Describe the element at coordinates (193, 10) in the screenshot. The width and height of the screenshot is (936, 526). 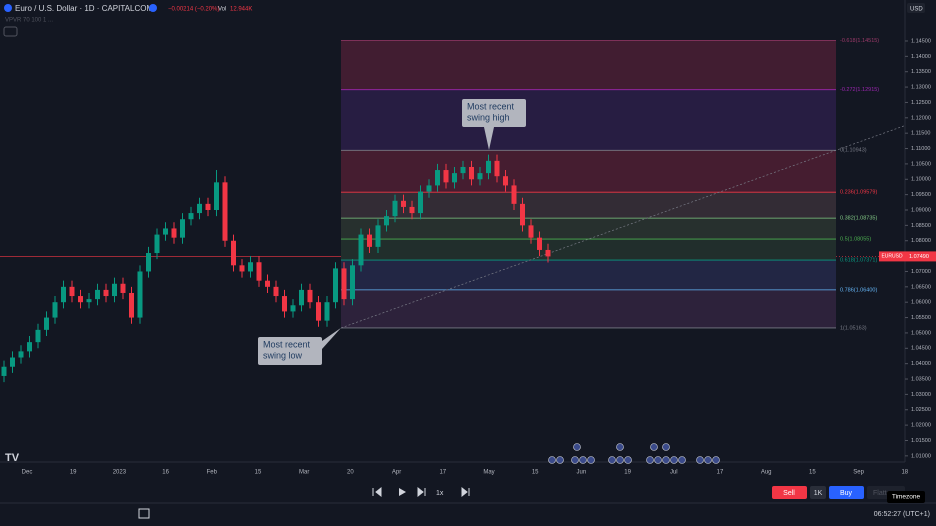
I see `change: −0.00214 (−0.20%)` at that location.